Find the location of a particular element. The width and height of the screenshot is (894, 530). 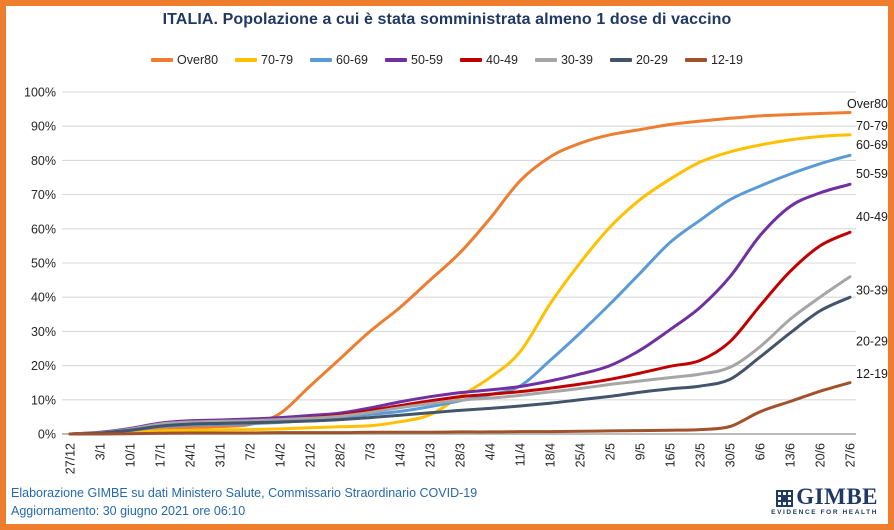

x-tick-label: 13/6 is located at coordinates (791, 455).